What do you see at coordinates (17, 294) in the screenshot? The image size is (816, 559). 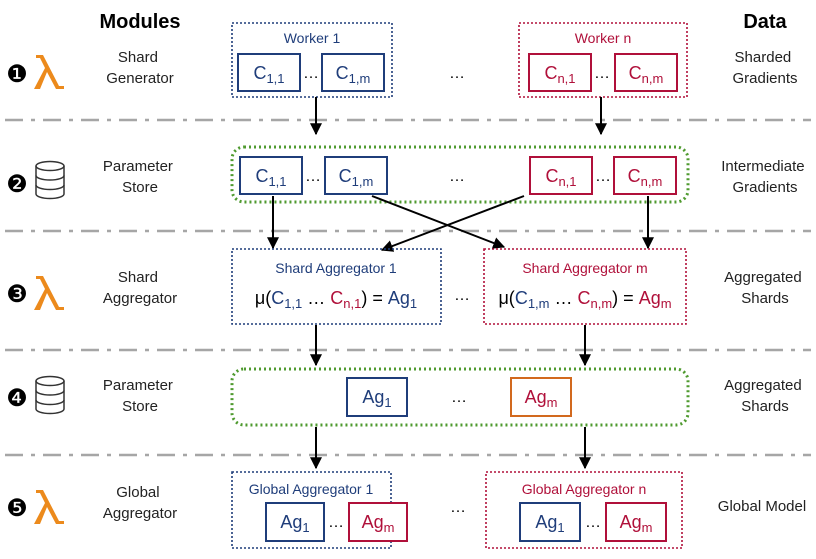 I see `step-number: ❸` at bounding box center [17, 294].